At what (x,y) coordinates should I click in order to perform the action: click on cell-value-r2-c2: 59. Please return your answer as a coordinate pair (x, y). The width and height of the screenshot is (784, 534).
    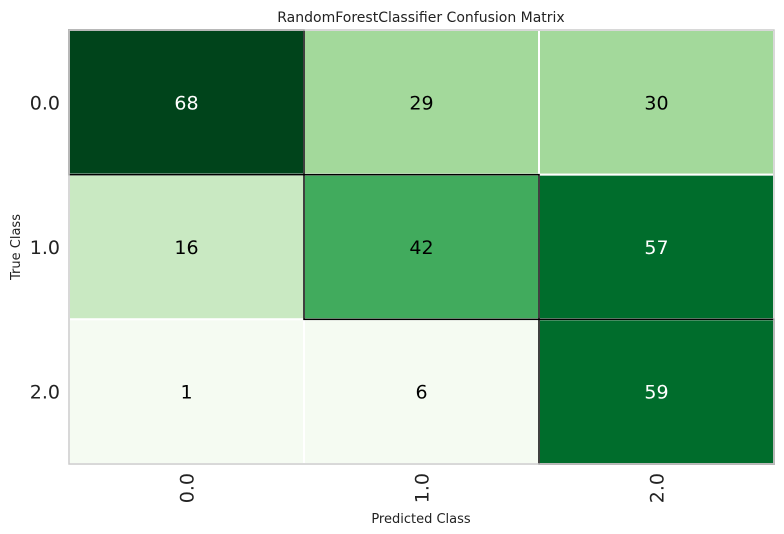
    Looking at the image, I should click on (656, 393).